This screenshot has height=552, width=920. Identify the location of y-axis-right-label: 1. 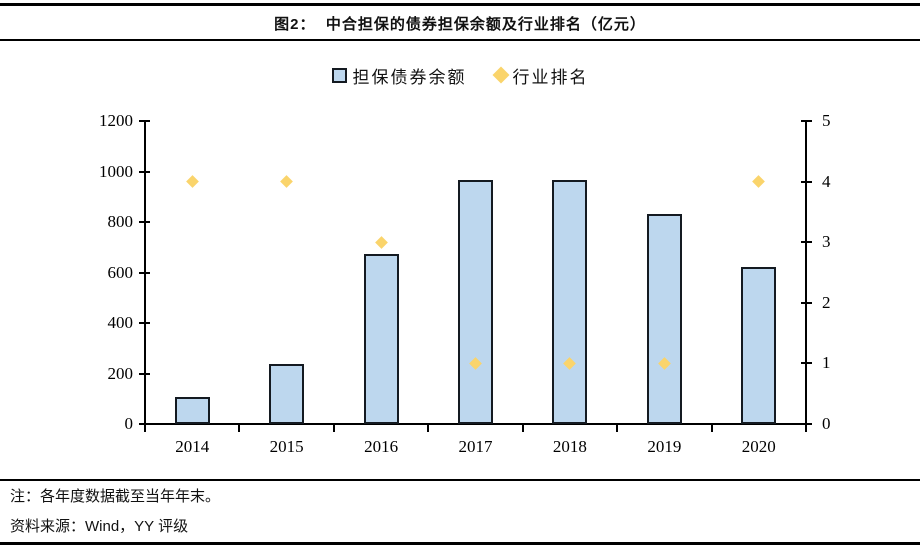
(826, 363).